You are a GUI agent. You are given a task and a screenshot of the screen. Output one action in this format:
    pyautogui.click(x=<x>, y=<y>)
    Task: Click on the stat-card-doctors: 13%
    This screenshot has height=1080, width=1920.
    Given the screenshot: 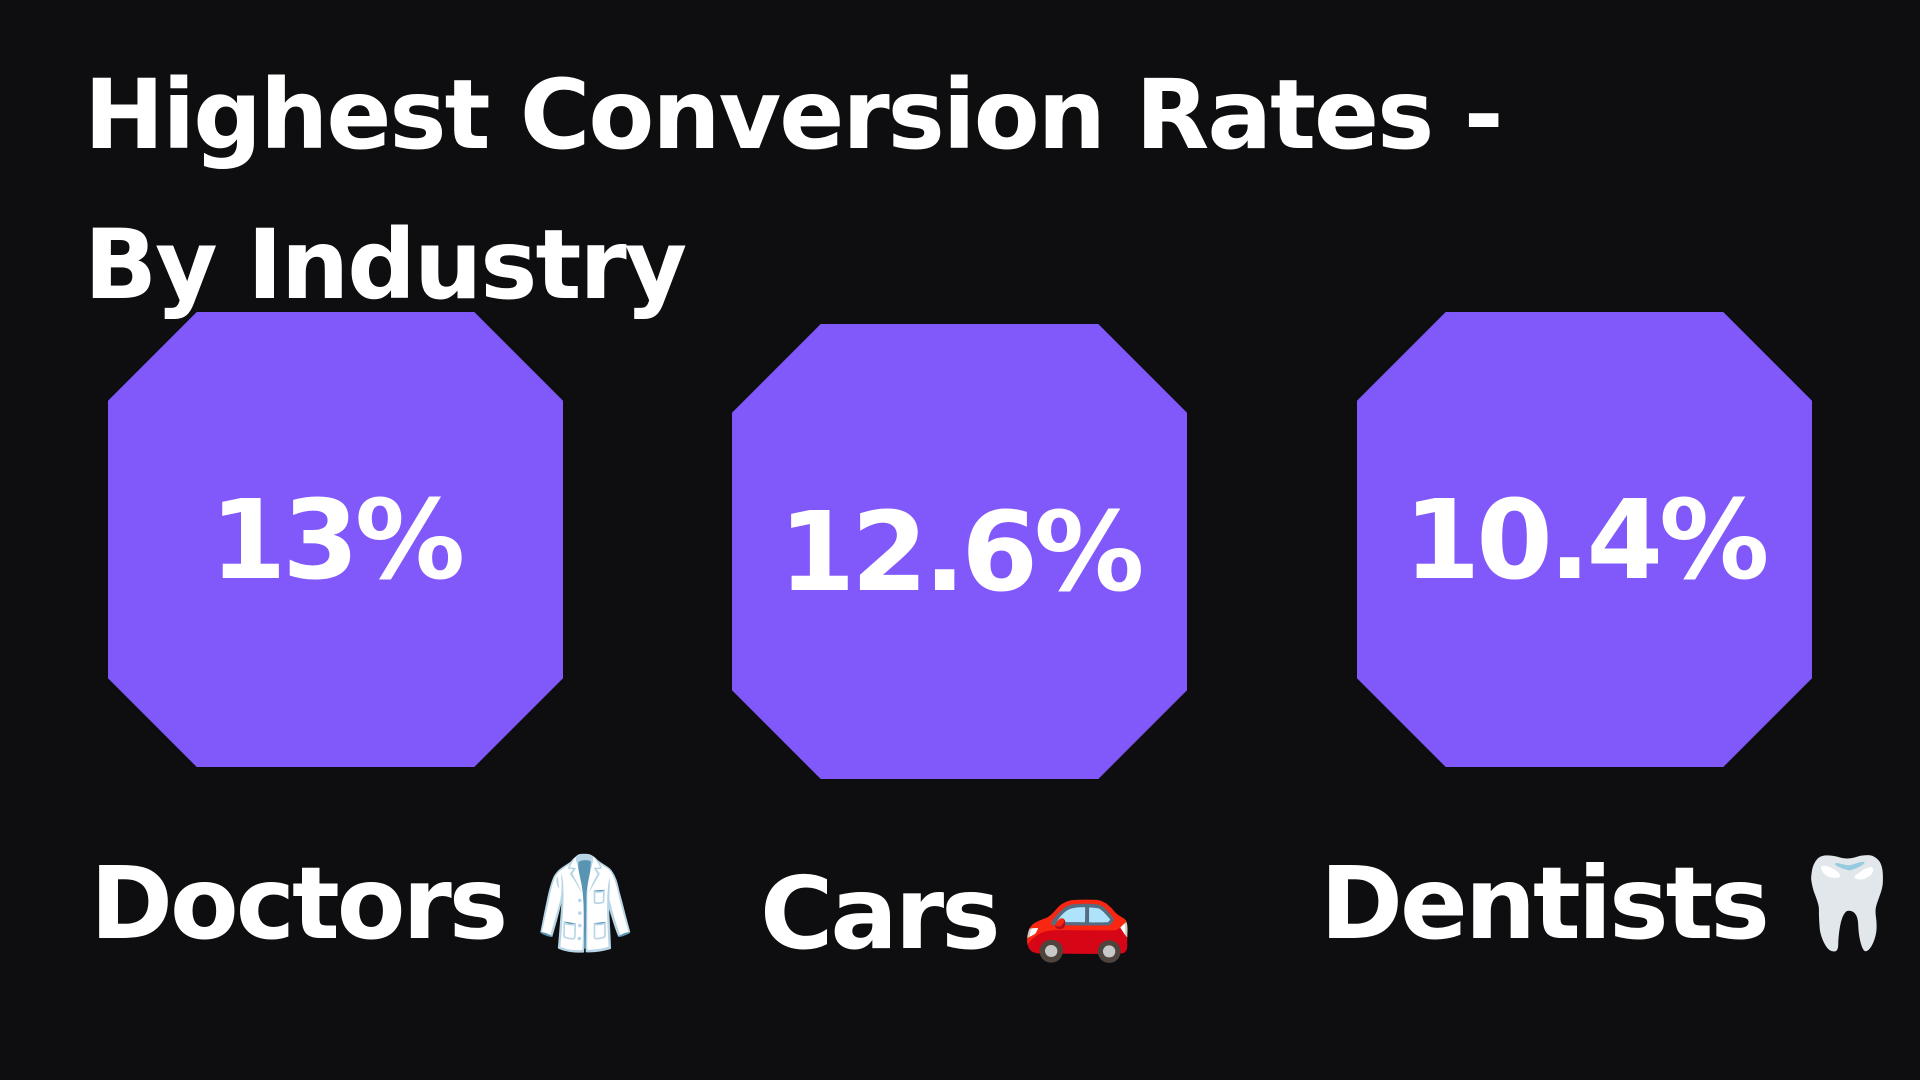 What is the action you would take?
    pyautogui.click(x=335, y=539)
    